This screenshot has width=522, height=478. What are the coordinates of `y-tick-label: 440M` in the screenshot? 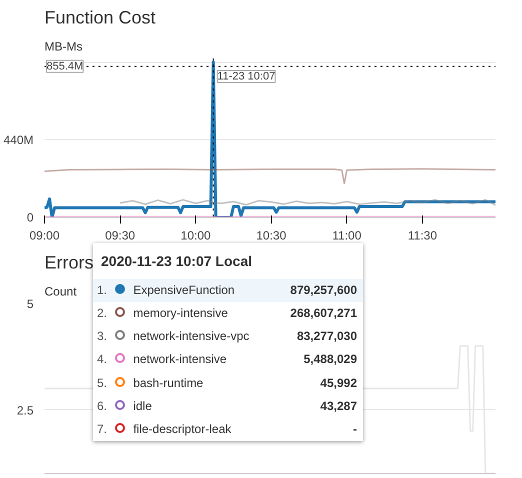 It's located at (18, 139).